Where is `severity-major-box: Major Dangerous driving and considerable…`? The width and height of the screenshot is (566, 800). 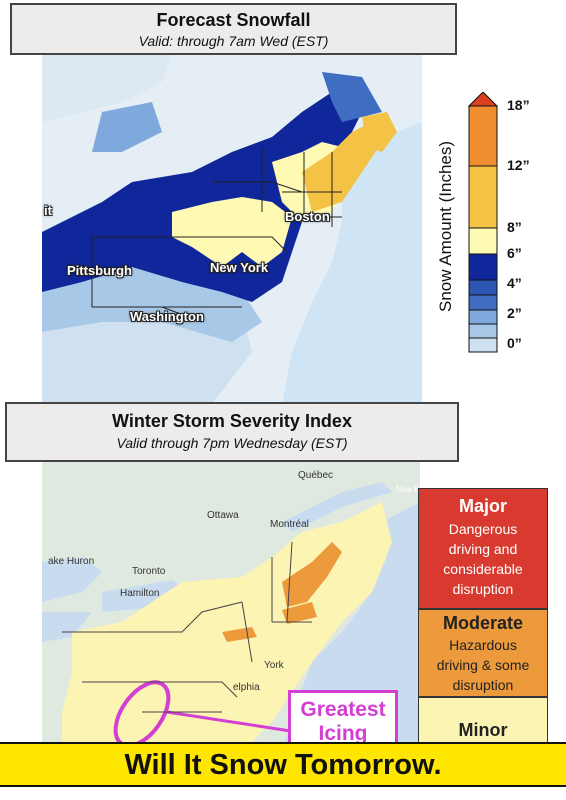
severity-major-box: Major Dangerous driving and considerable… is located at coordinates (483, 548).